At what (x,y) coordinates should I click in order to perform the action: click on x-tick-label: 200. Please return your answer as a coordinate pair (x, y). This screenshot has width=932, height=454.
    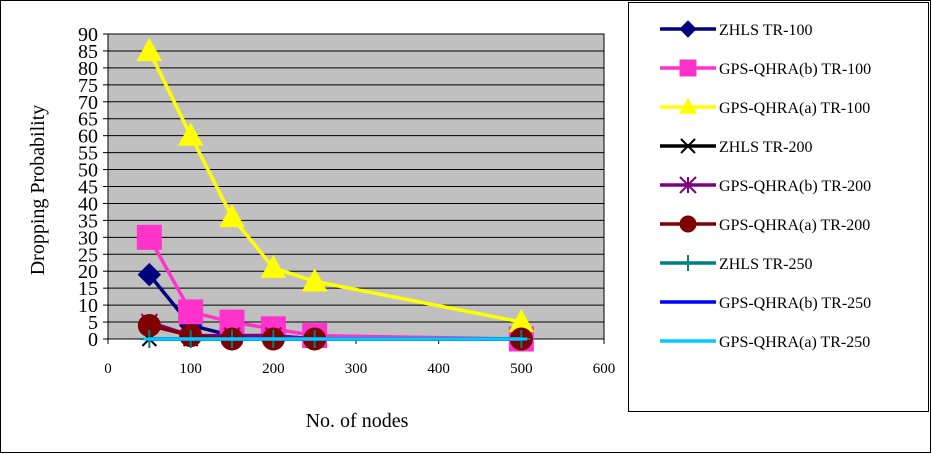
    Looking at the image, I should click on (273, 369).